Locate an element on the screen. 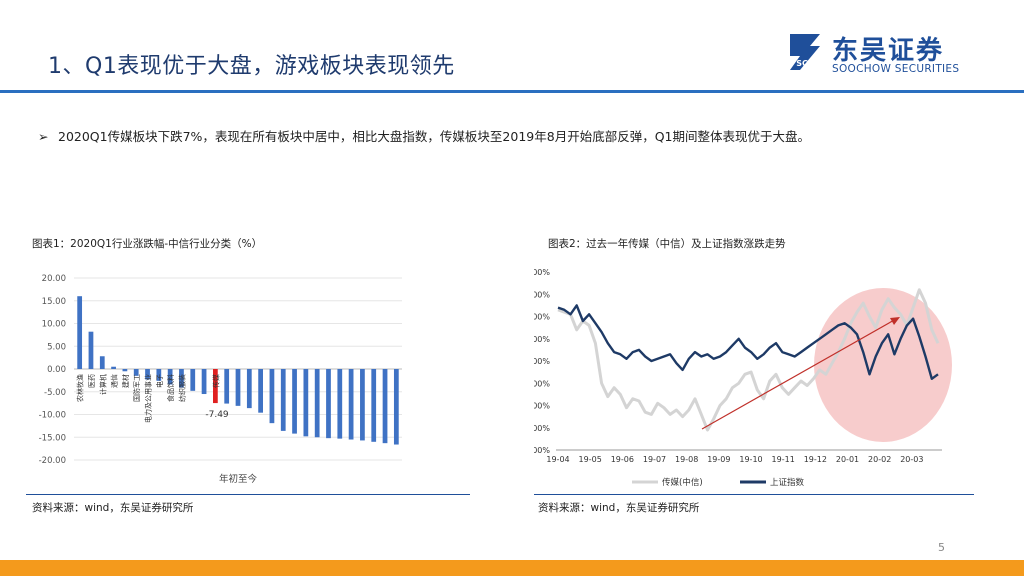  y-tick-label: 5.00% is located at coordinates (542, 294).